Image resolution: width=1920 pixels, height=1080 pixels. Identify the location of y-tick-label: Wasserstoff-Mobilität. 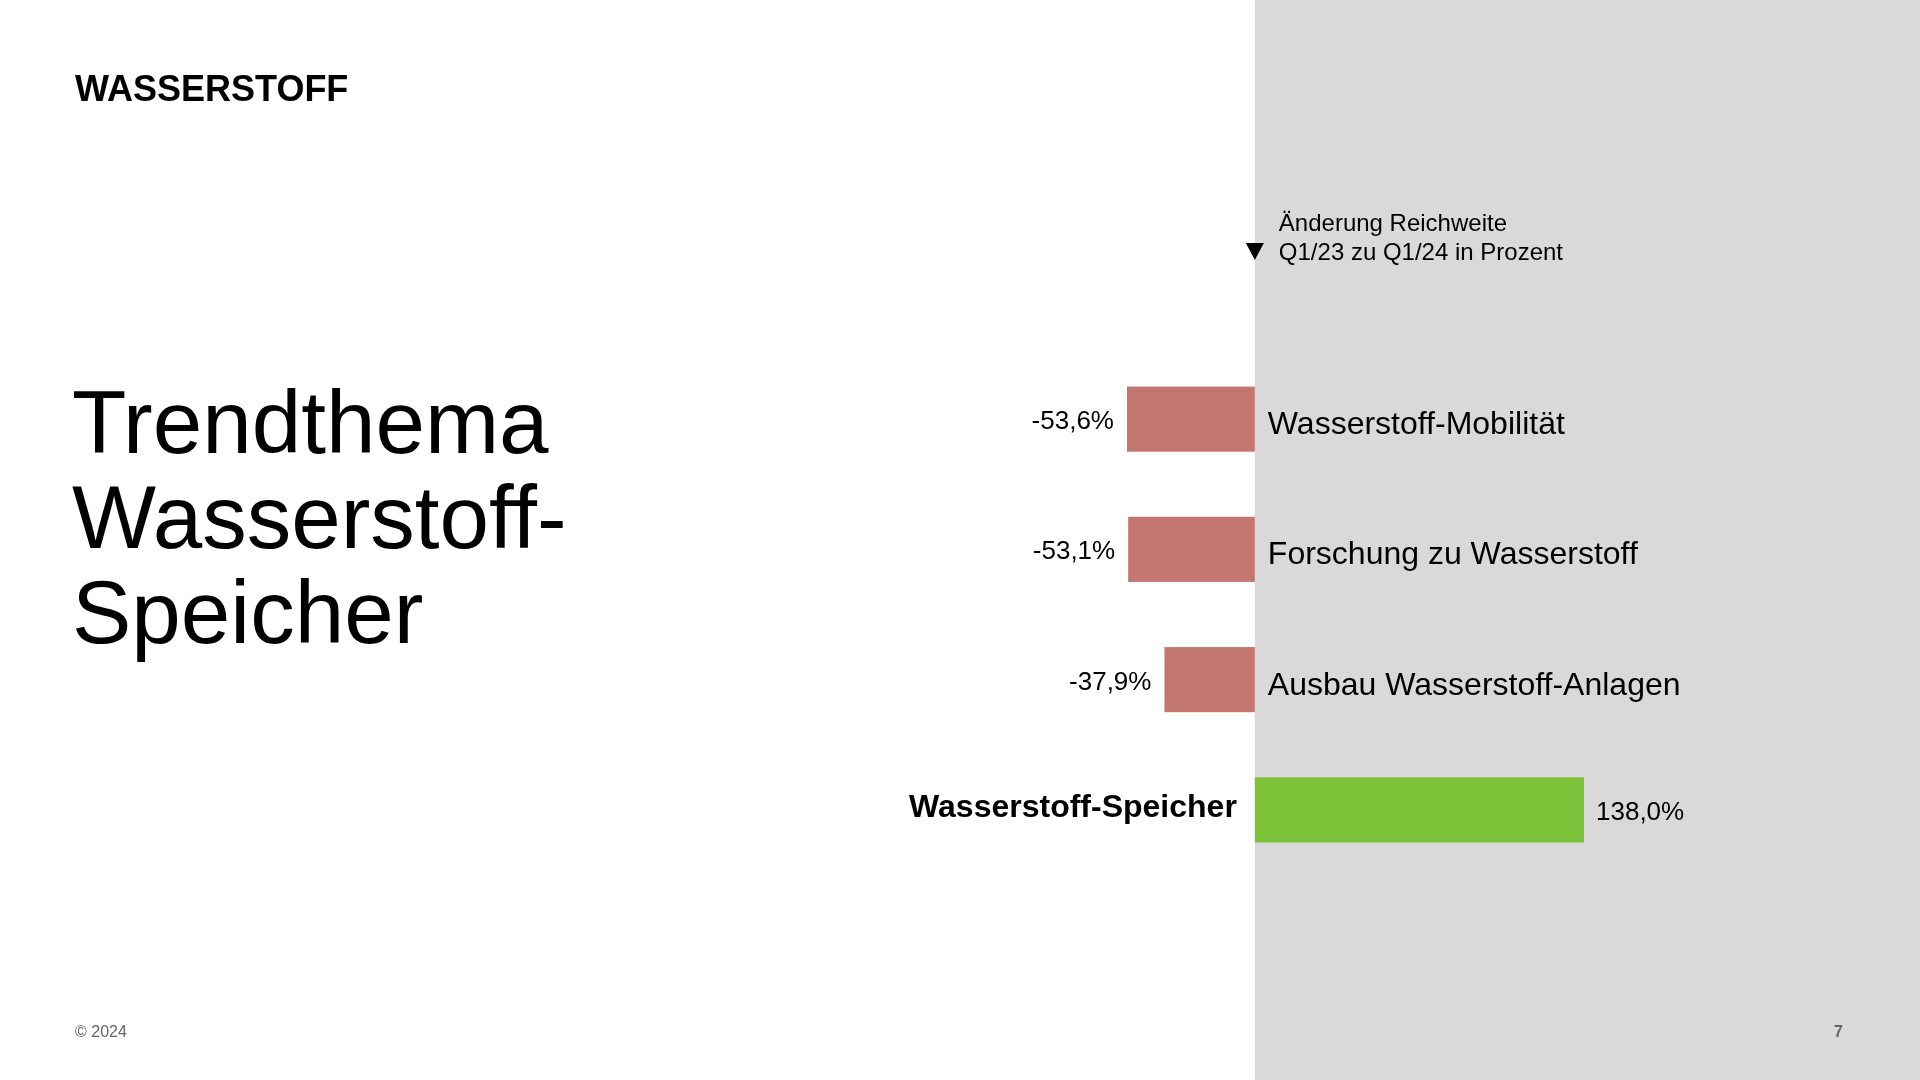
(1416, 423).